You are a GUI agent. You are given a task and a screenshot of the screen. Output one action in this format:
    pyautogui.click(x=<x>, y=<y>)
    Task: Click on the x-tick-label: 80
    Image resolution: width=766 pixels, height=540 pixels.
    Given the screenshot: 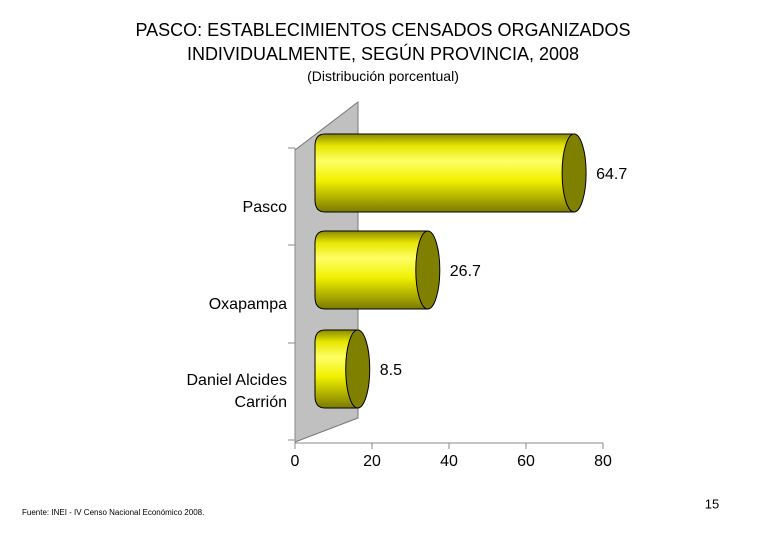 What is the action you would take?
    pyautogui.click(x=603, y=461)
    